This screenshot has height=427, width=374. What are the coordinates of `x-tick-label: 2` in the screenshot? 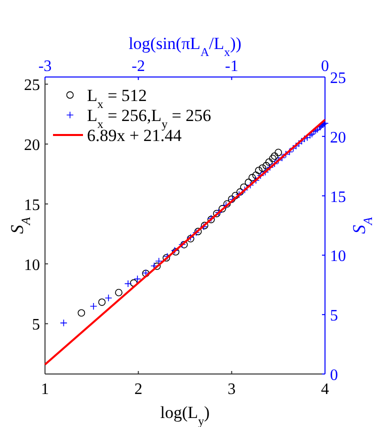 It's located at (138, 389).